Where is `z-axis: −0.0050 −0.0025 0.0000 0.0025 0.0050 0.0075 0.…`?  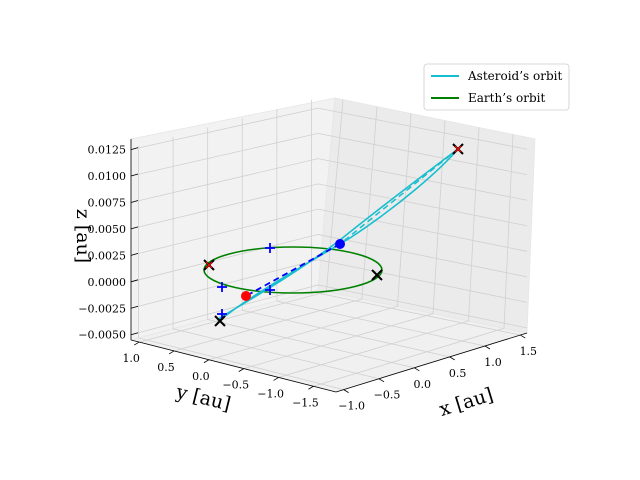
z-axis: −0.0050 −0.0025 0.0000 0.0025 0.0050 0.0075 0.… is located at coordinates (105, 240).